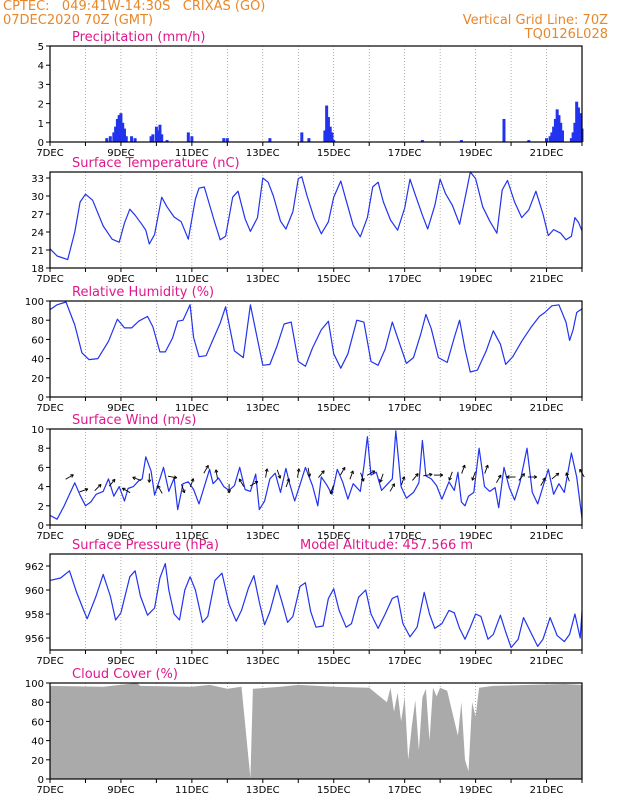  Describe the element at coordinates (37, 340) in the screenshot. I see `humidity-ytick-label: 60` at that location.